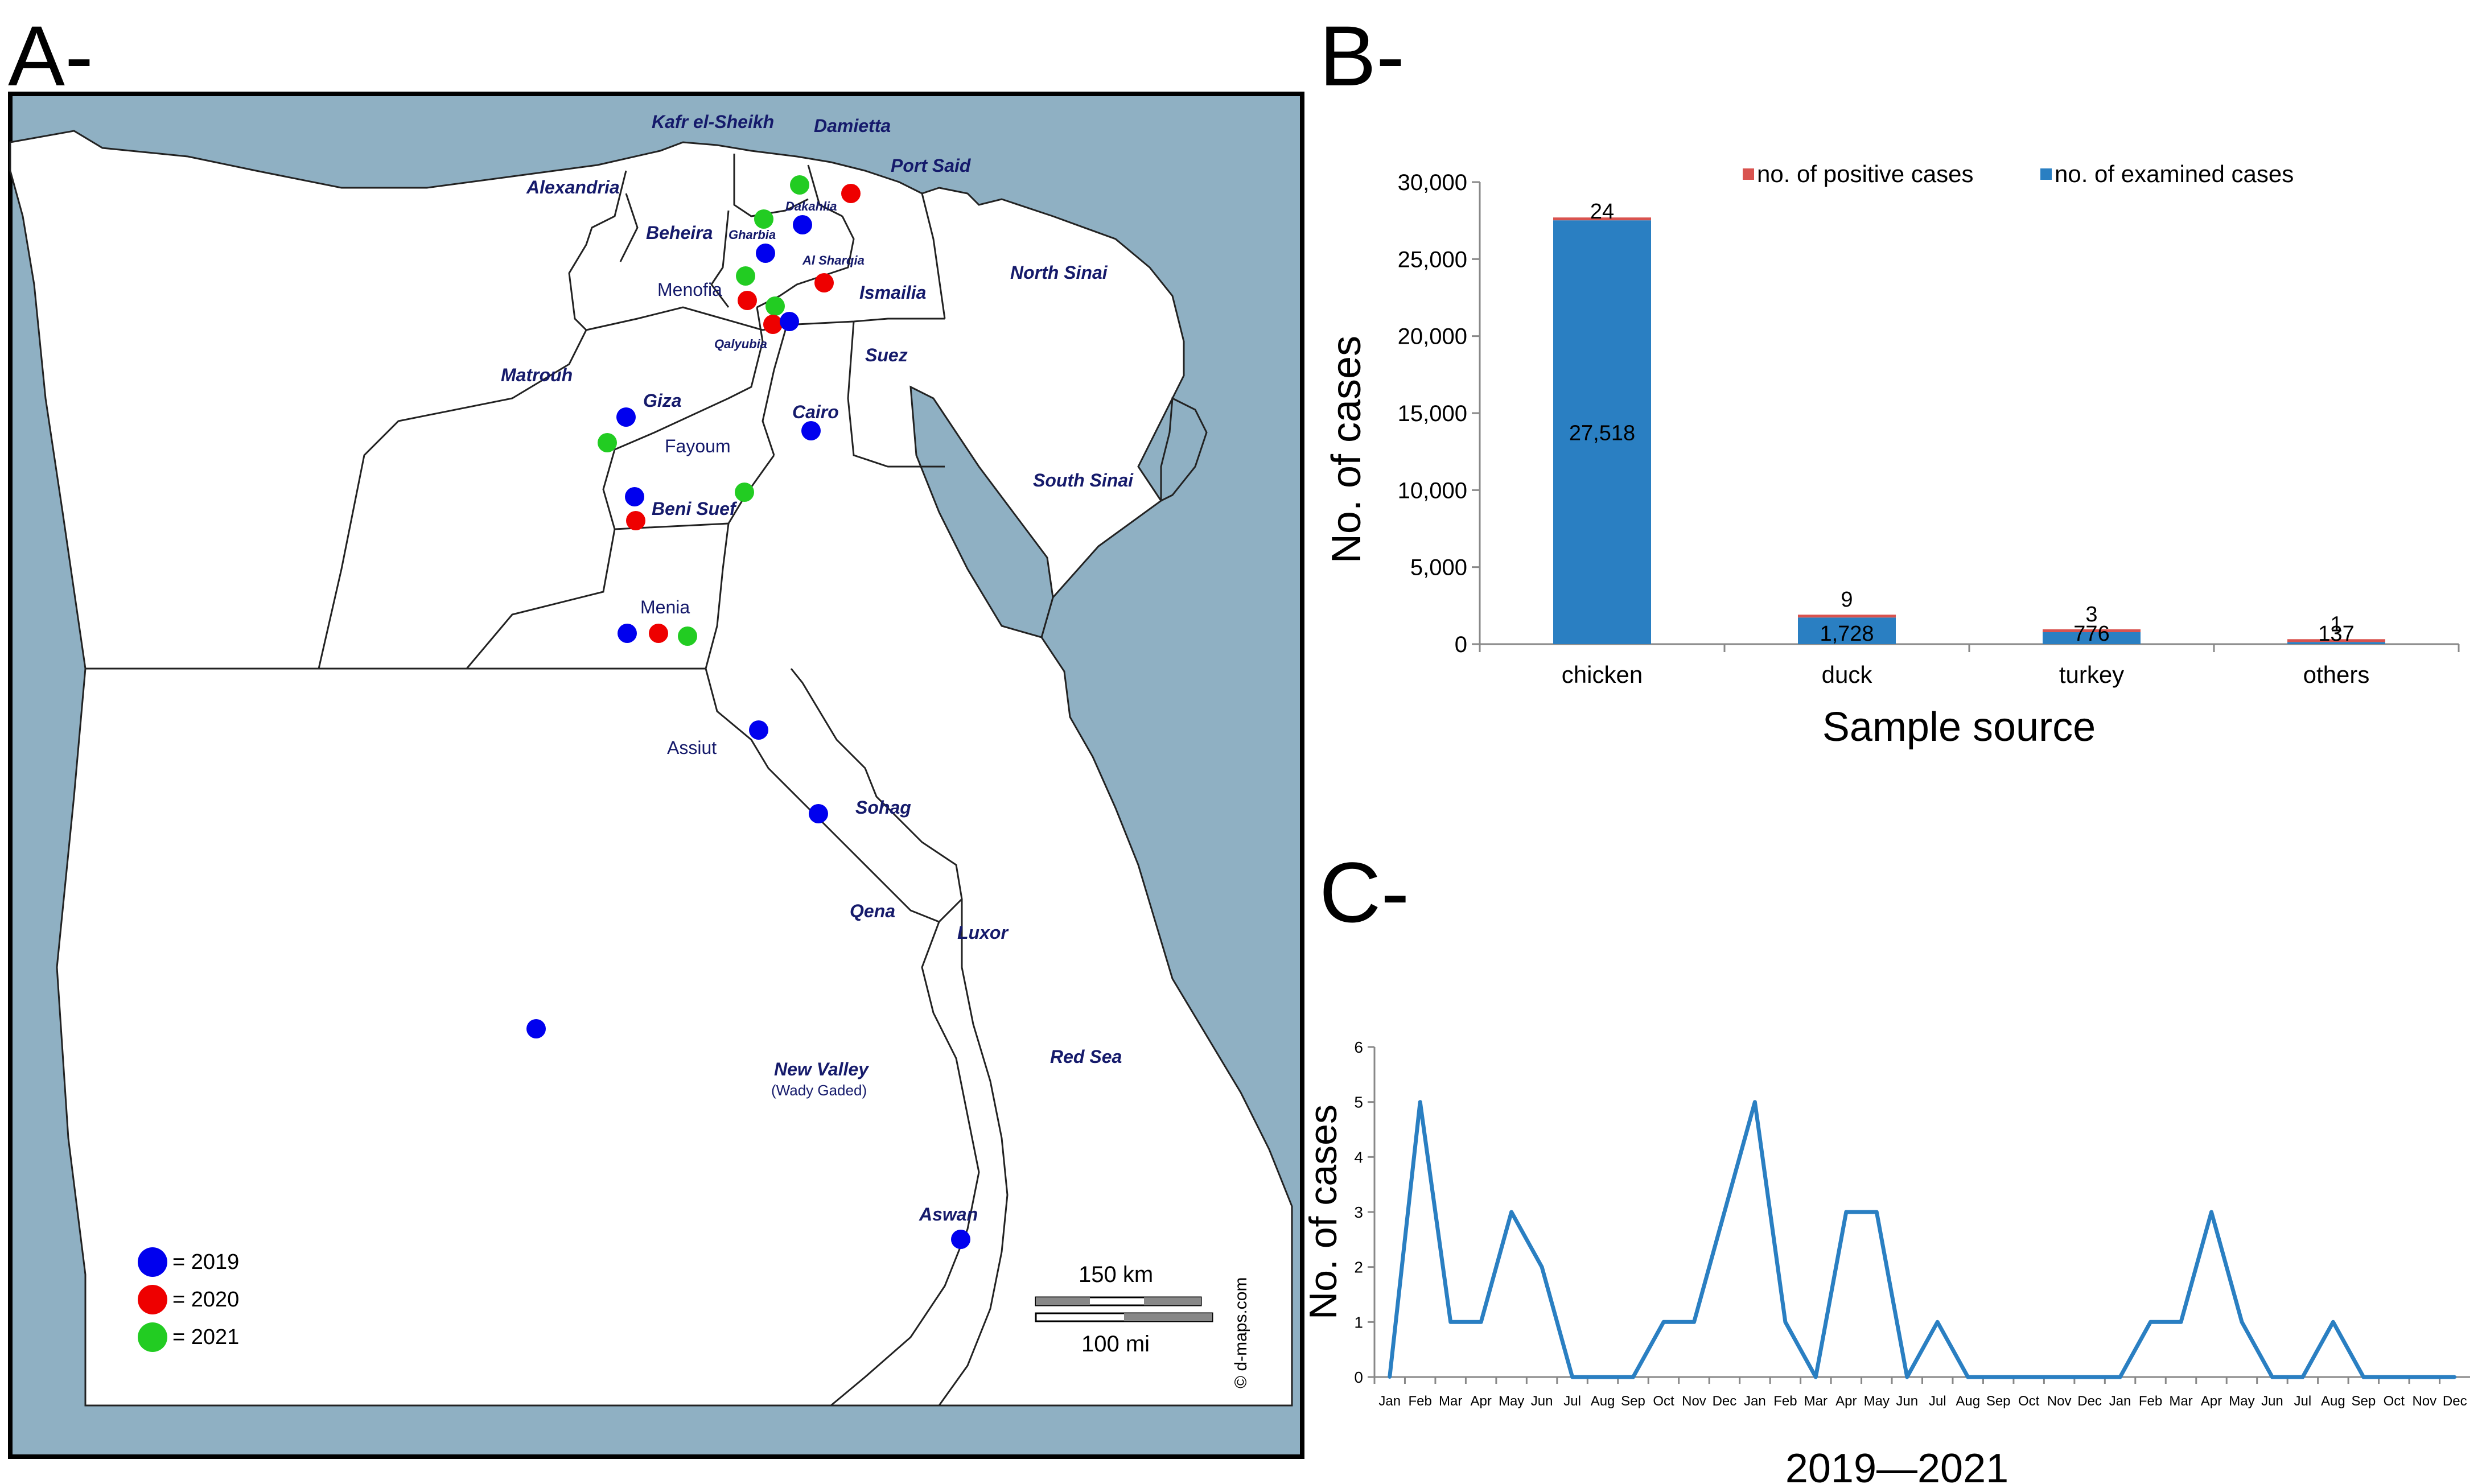  I want to click on label-menia: Menia, so click(665, 607).